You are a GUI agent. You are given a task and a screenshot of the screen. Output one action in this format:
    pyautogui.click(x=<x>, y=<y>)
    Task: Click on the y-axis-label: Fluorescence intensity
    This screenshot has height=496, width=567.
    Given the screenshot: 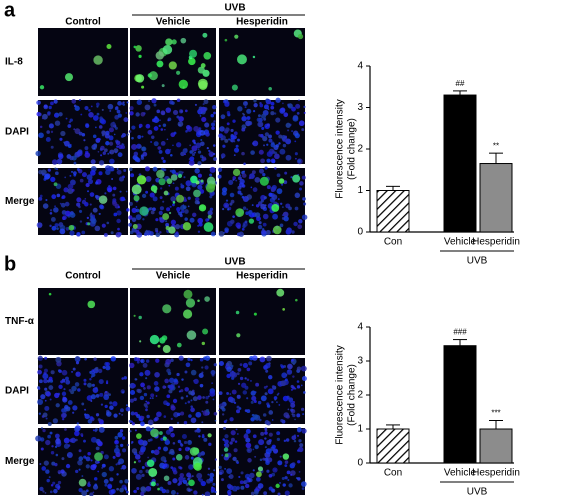 What is the action you would take?
    pyautogui.click(x=340, y=395)
    